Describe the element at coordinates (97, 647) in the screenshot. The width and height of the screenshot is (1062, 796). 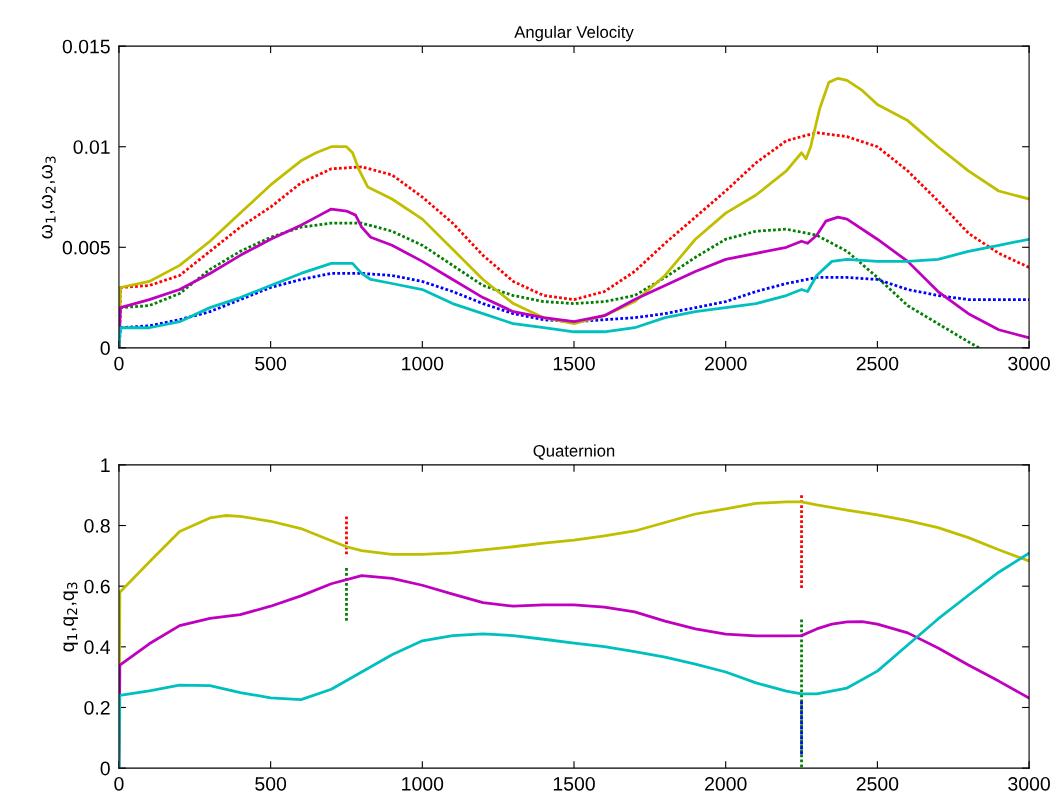
I see `y-tick-label: 0.4` at that location.